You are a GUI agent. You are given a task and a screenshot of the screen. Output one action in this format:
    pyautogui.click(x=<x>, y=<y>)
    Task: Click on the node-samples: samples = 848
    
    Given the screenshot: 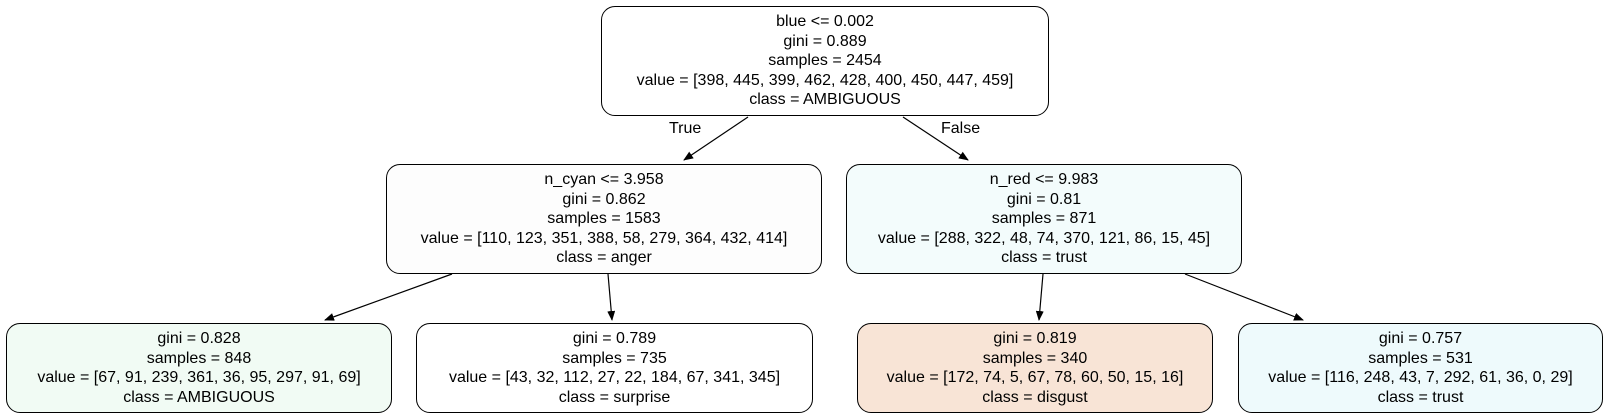 What is the action you would take?
    pyautogui.click(x=199, y=358)
    